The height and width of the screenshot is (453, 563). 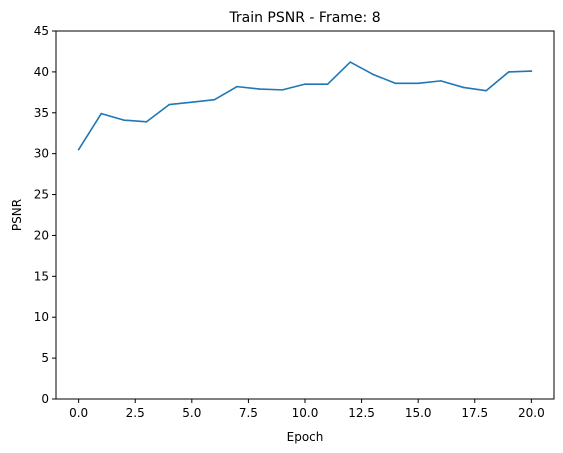 I want to click on x-tick-label: 5.0, so click(x=191, y=413).